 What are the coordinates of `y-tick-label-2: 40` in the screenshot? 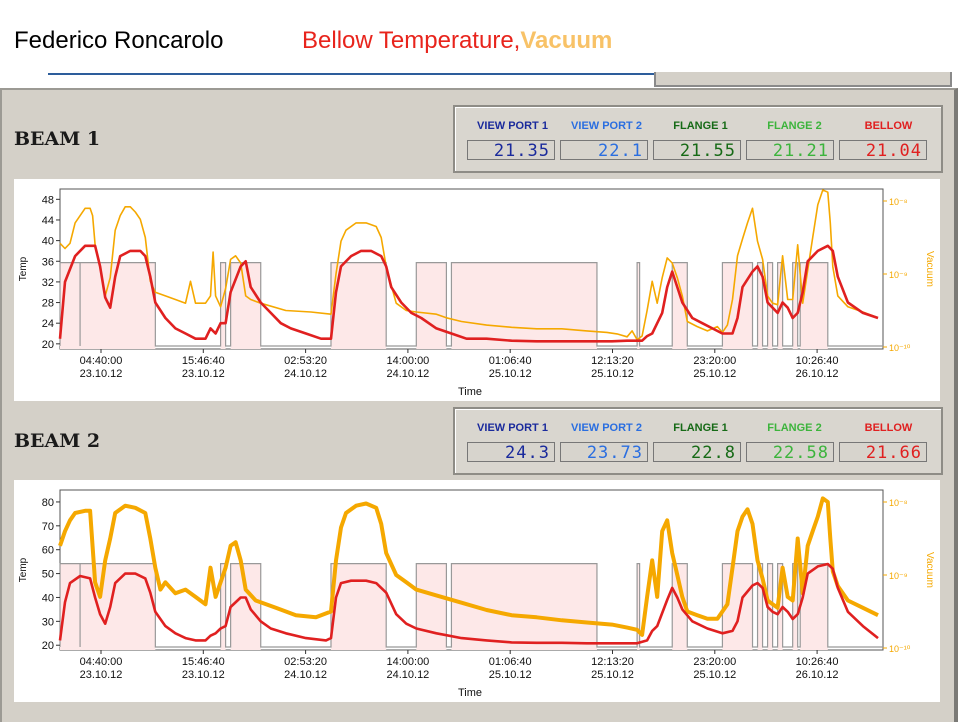 It's located at (48, 598).